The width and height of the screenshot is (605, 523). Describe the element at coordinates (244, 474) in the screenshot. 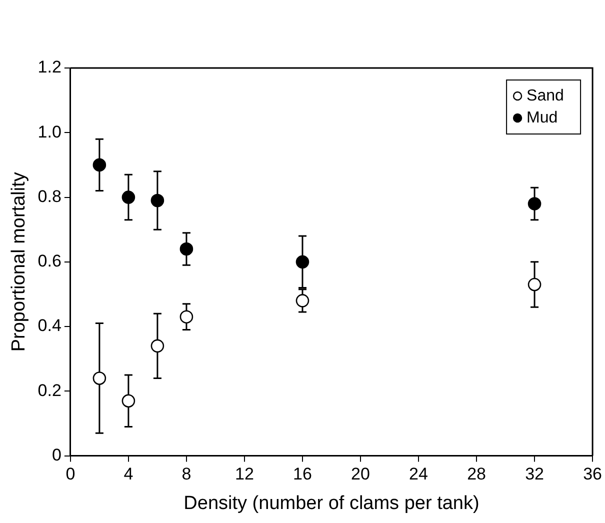

I see `x-tick-label: 12` at that location.